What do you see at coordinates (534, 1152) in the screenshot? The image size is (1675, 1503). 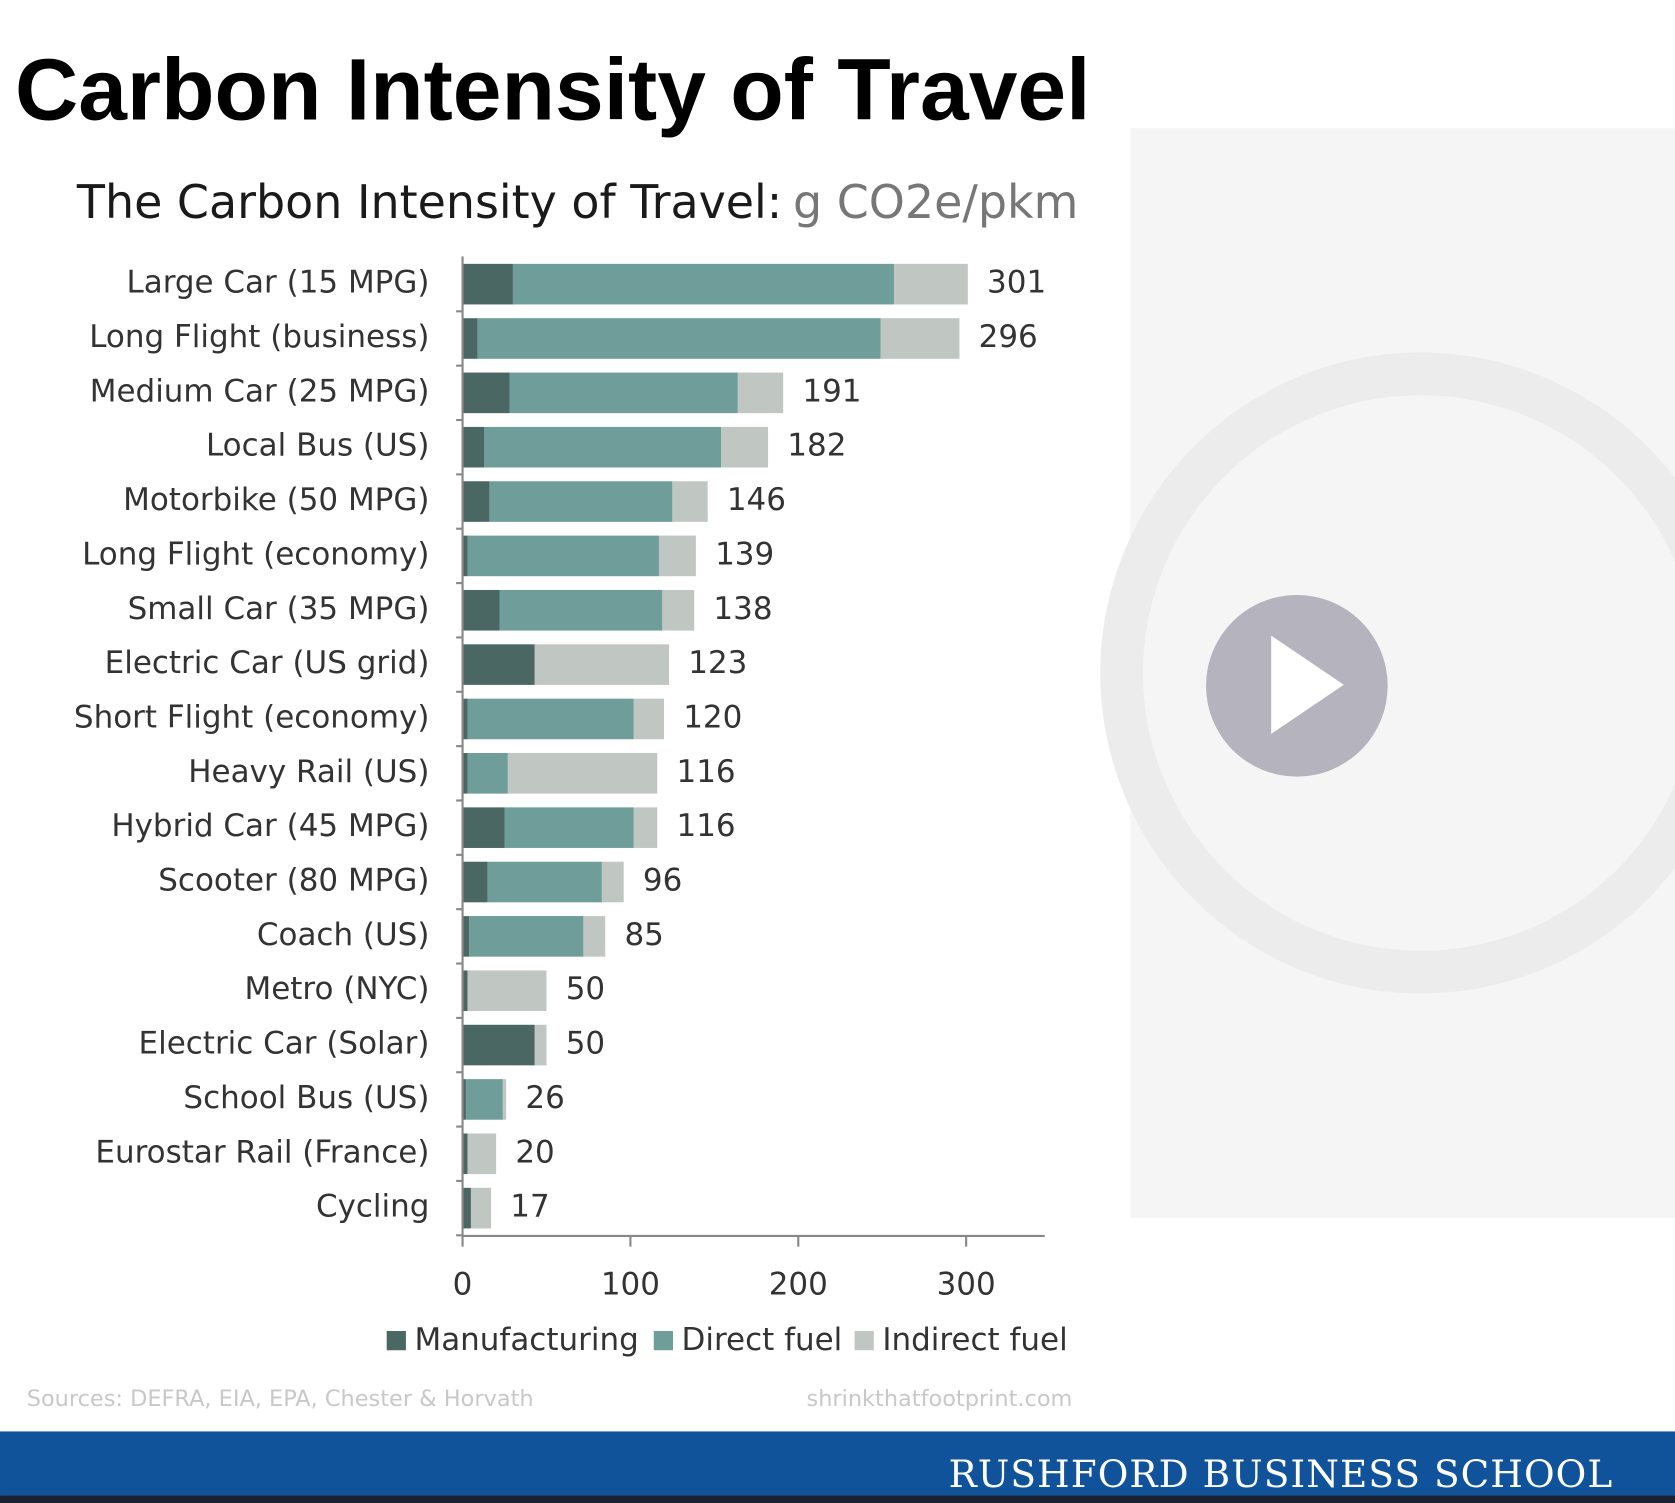 I see `total-label: 20` at bounding box center [534, 1152].